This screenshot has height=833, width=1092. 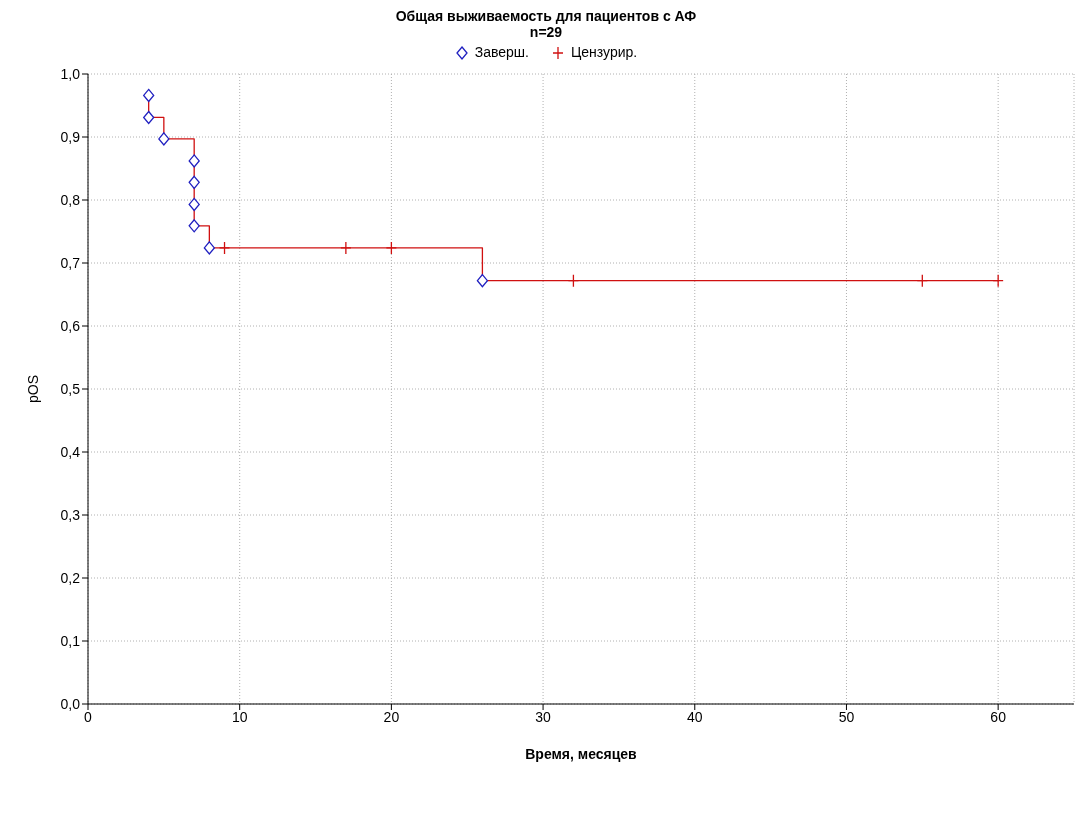 I want to click on y-tick-label: 0,8, so click(x=70, y=200).